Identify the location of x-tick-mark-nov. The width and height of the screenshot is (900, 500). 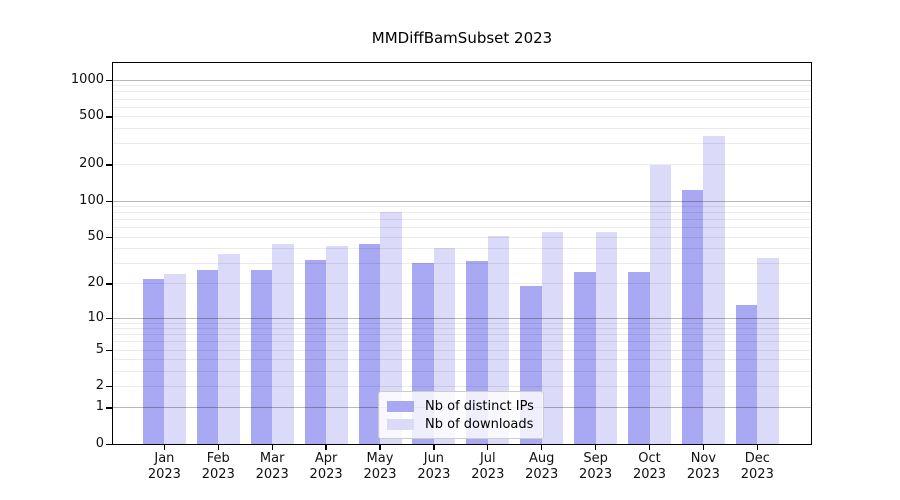
(703, 447).